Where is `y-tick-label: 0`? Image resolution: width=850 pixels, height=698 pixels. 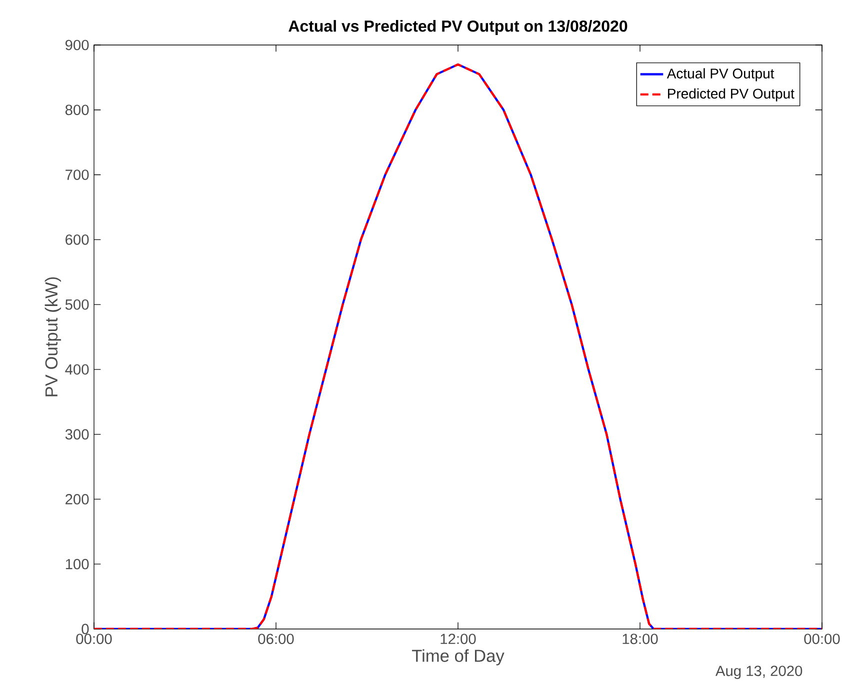 y-tick-label: 0 is located at coordinates (85, 629).